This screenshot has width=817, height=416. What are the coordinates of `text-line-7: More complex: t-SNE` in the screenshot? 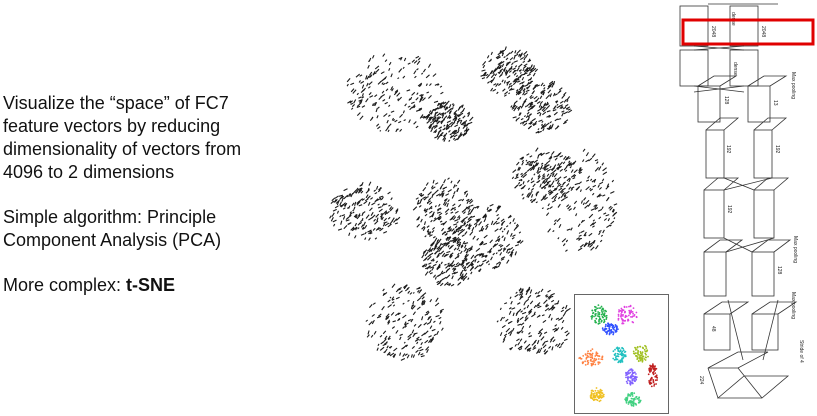 It's located at (153, 285).